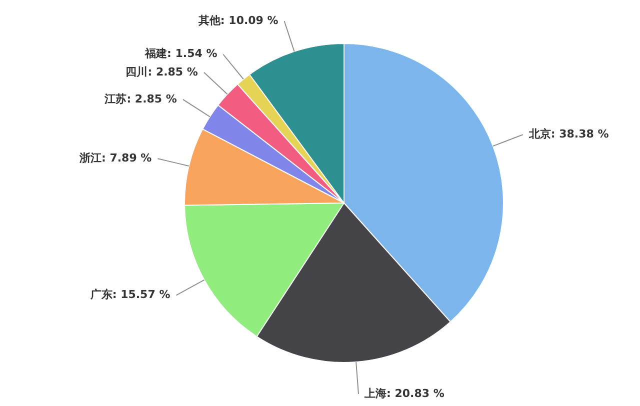 This screenshot has height=406, width=640. Describe the element at coordinates (403, 393) in the screenshot. I see `slice-label: 上海: 20.83 %` at that location.